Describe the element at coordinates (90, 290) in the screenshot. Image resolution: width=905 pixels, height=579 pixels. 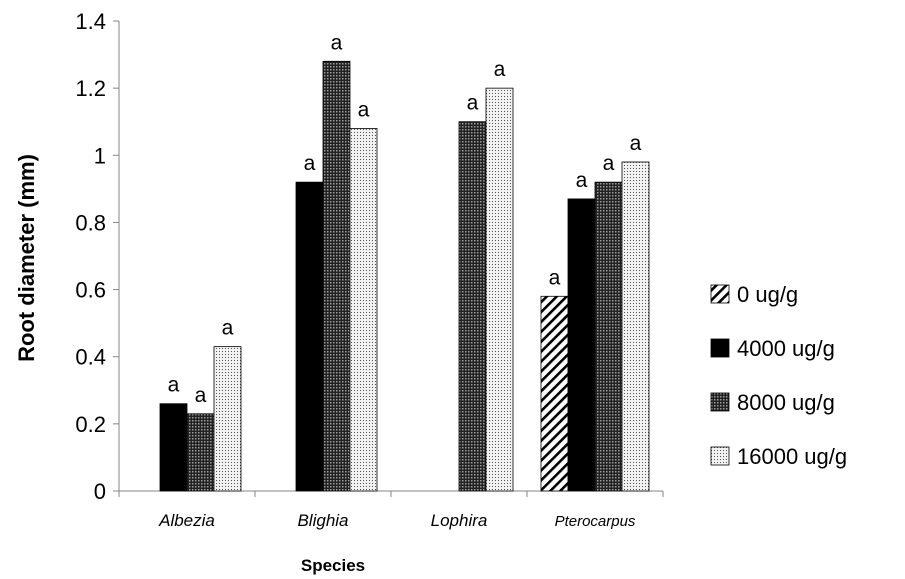
I see `y-tick-label: 0.6` at that location.